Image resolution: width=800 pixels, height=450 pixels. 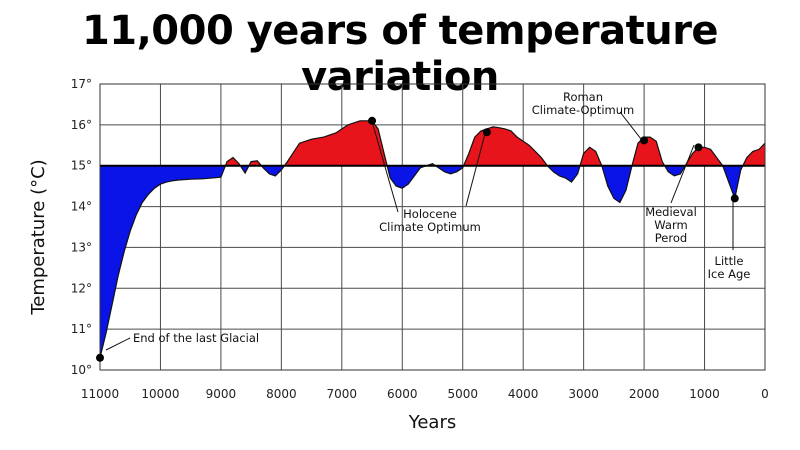 I want to click on x-tick-label: 6000, so click(x=402, y=394).